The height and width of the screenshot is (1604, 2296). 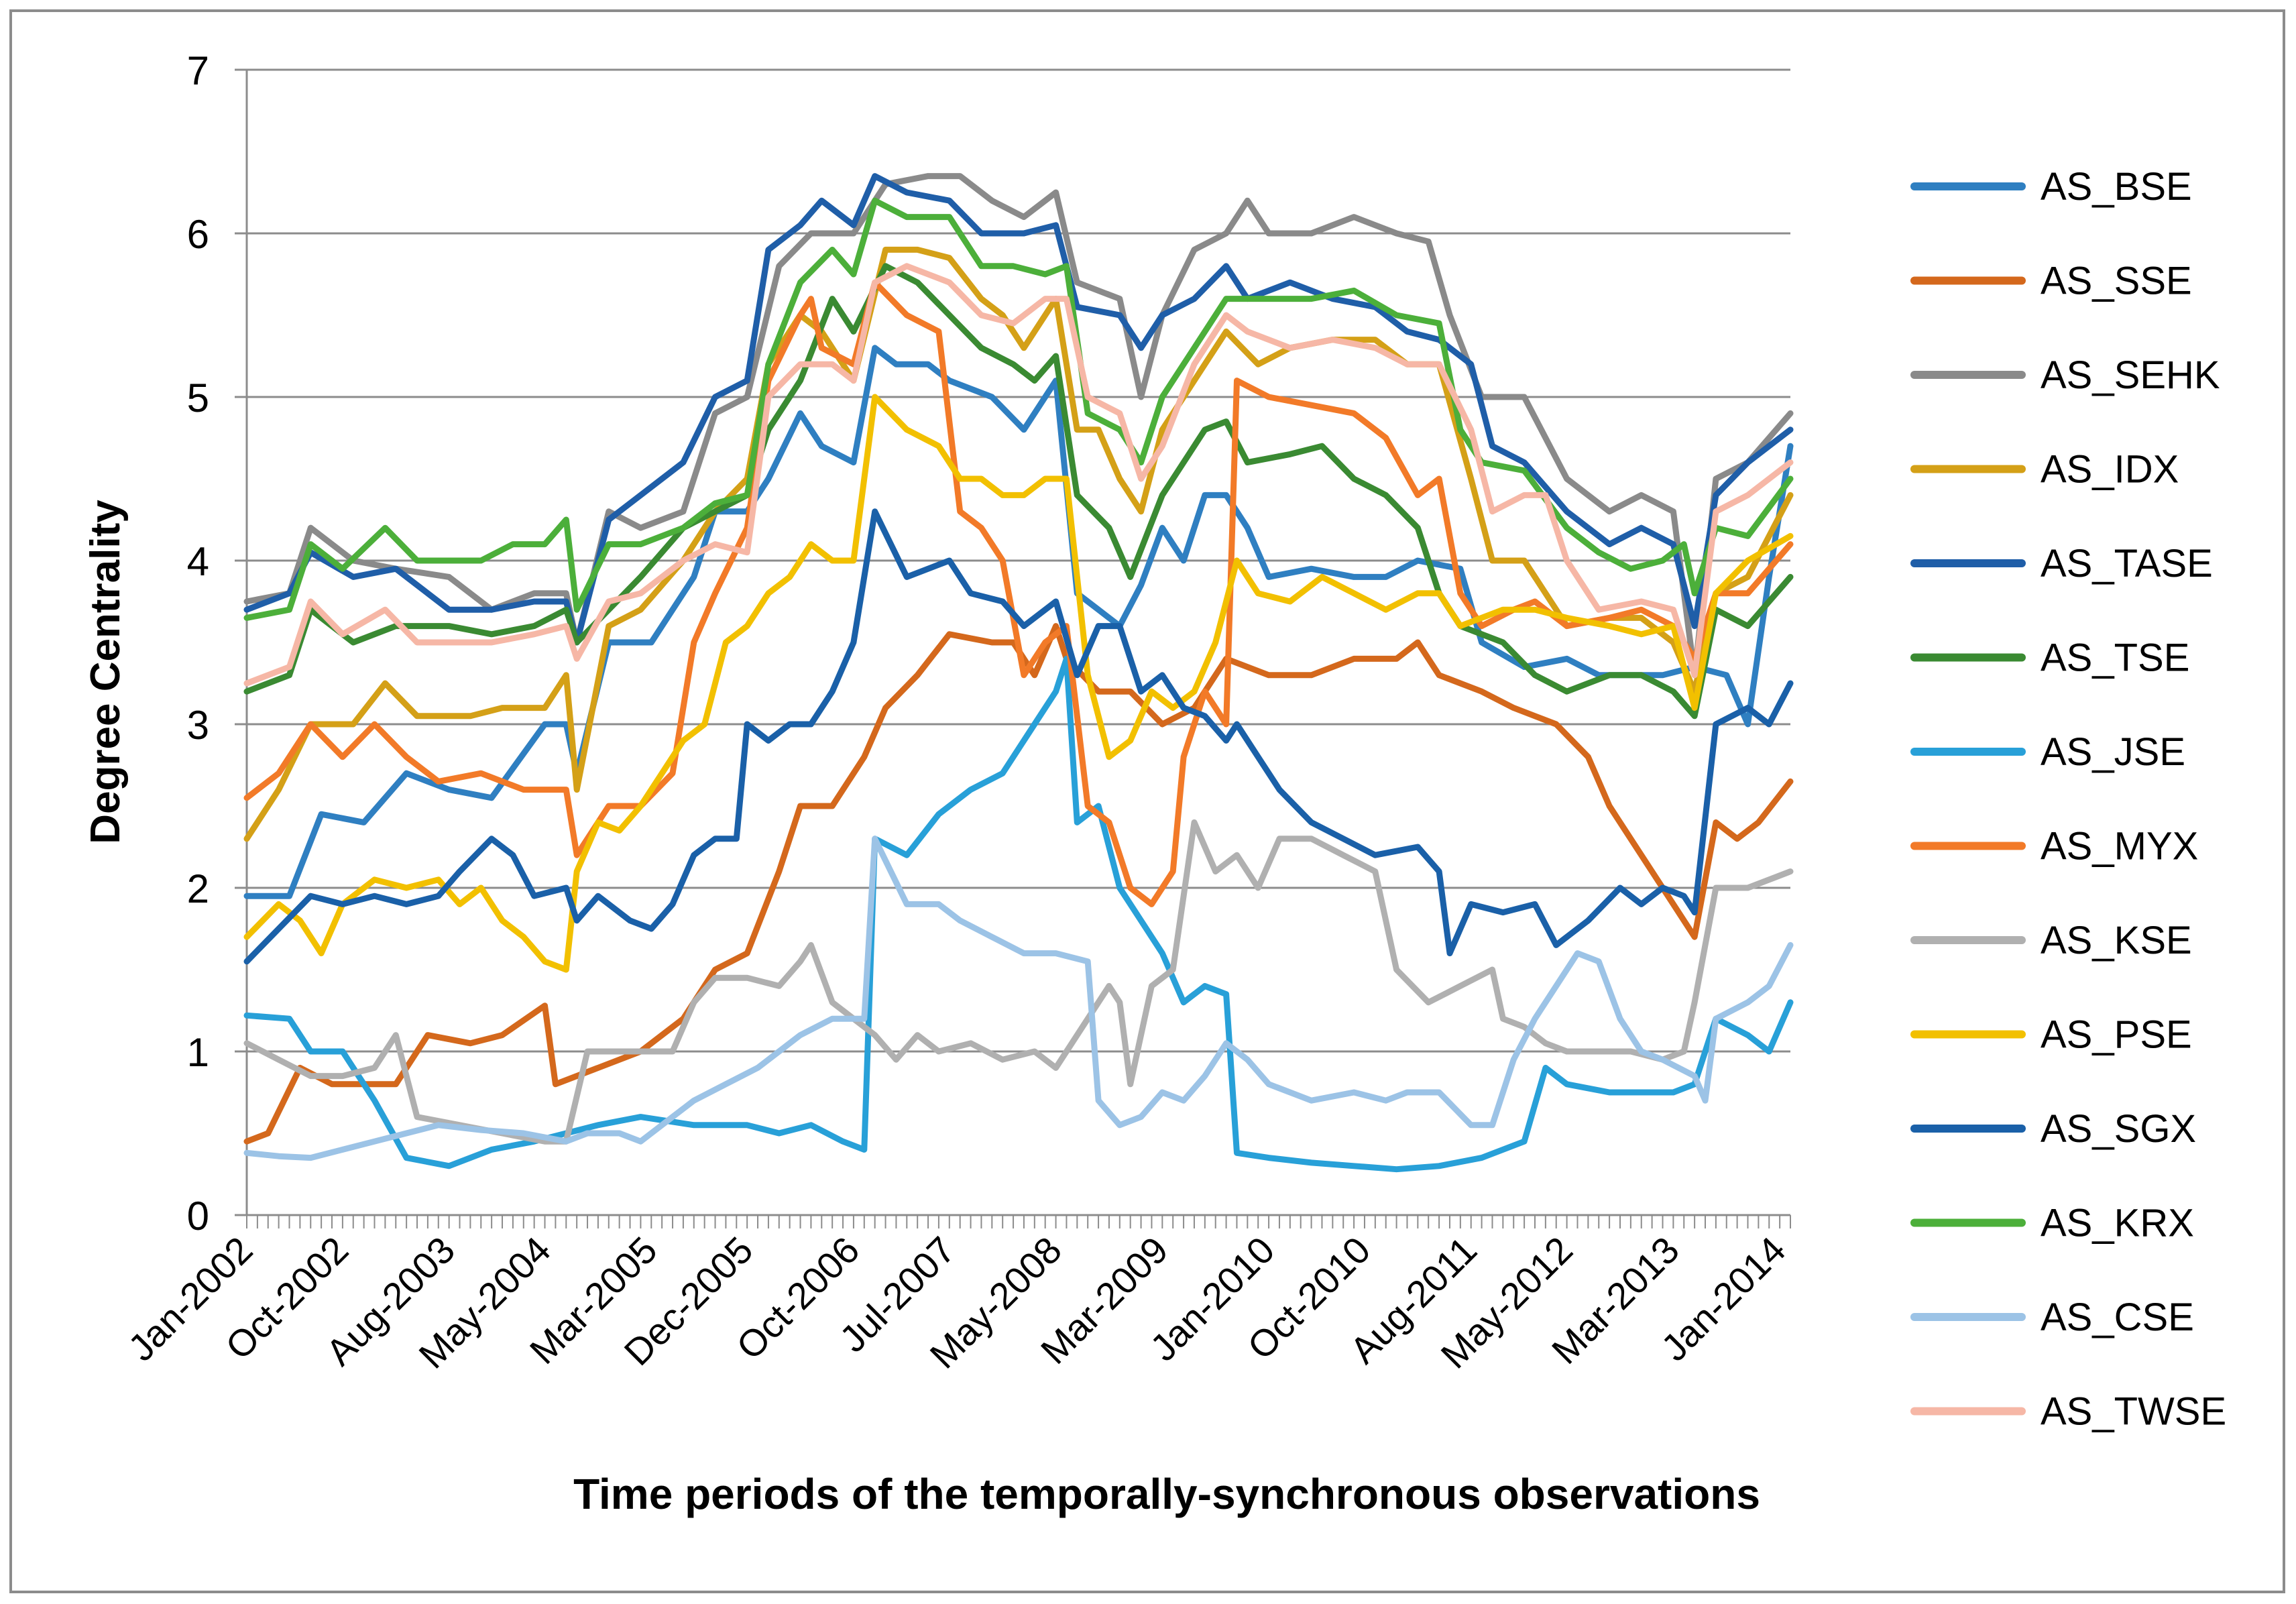 What do you see at coordinates (2116, 1035) in the screenshot?
I see `legend-label: AS_PSE` at bounding box center [2116, 1035].